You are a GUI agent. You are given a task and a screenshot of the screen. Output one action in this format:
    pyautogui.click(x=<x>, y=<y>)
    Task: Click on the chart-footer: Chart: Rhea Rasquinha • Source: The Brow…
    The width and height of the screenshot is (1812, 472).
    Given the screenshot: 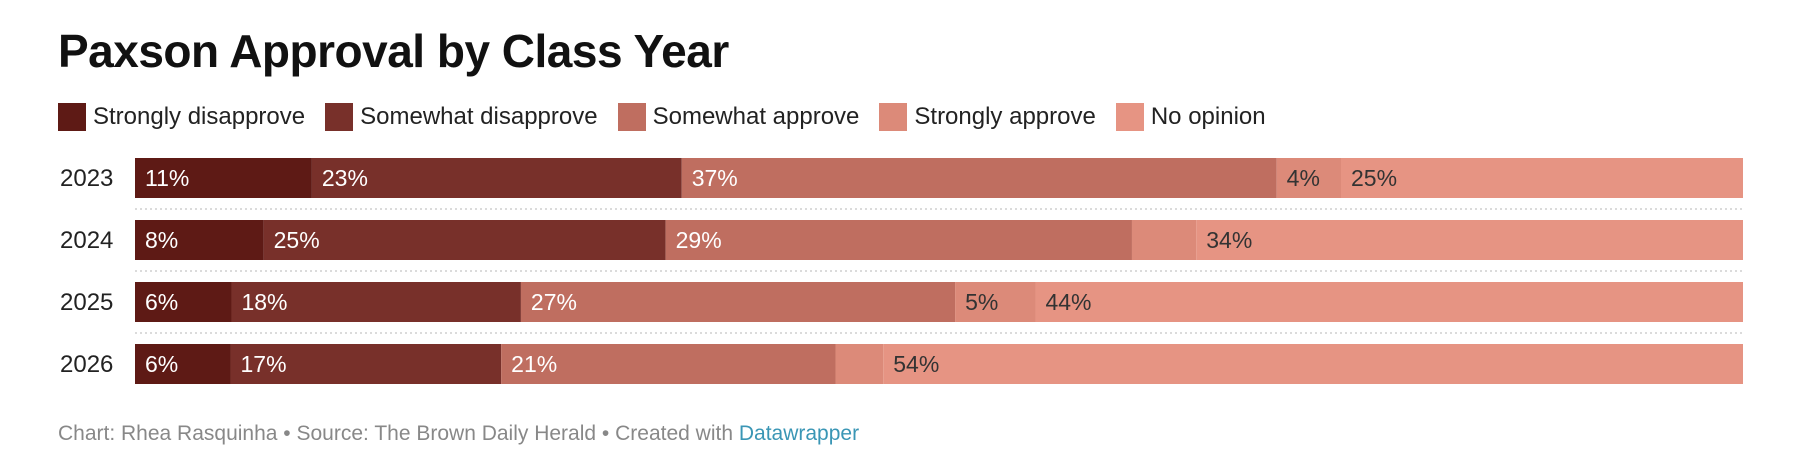 What is the action you would take?
    pyautogui.click(x=458, y=434)
    